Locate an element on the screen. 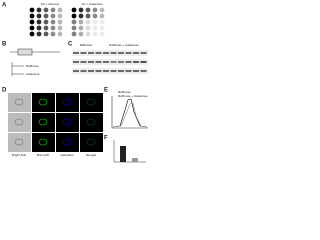  header: Raffinose is located at coordinates (86, 45).